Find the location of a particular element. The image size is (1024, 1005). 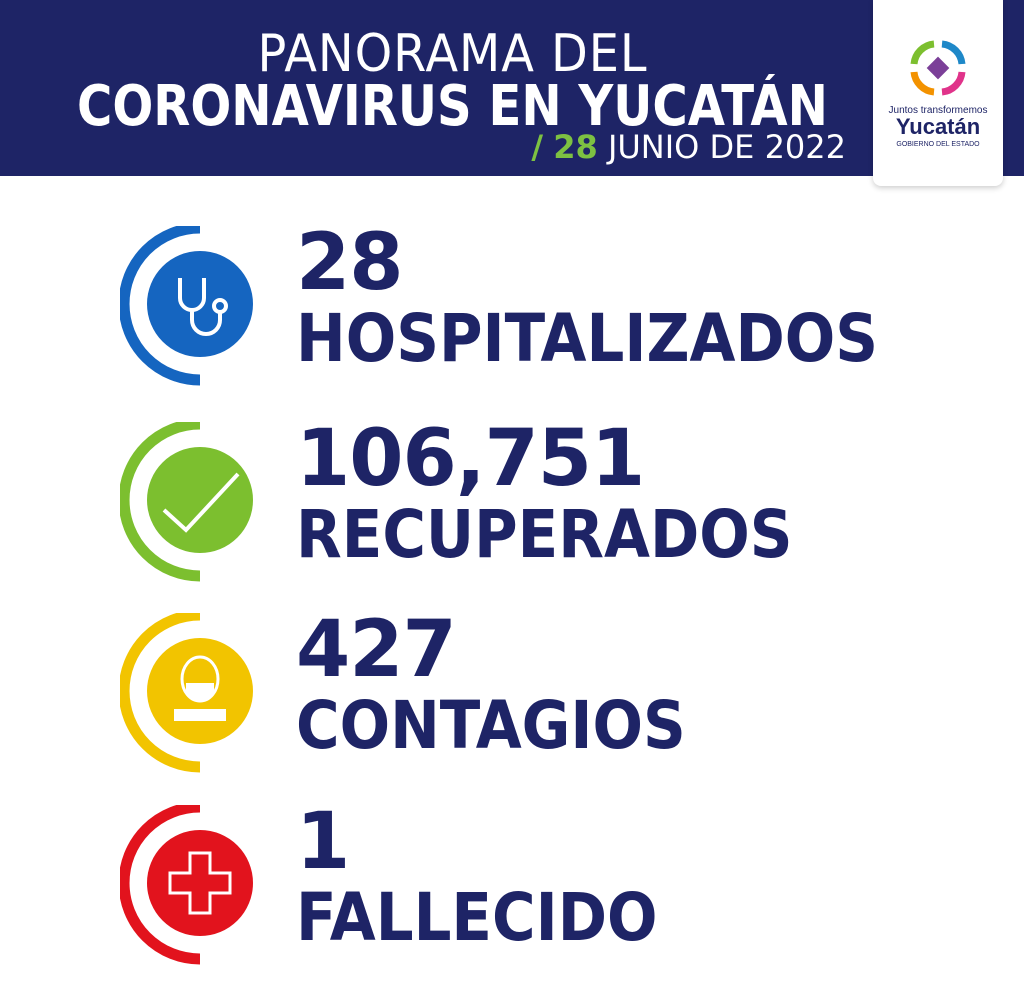

stat-label: FALLECIDO is located at coordinates (477, 917).